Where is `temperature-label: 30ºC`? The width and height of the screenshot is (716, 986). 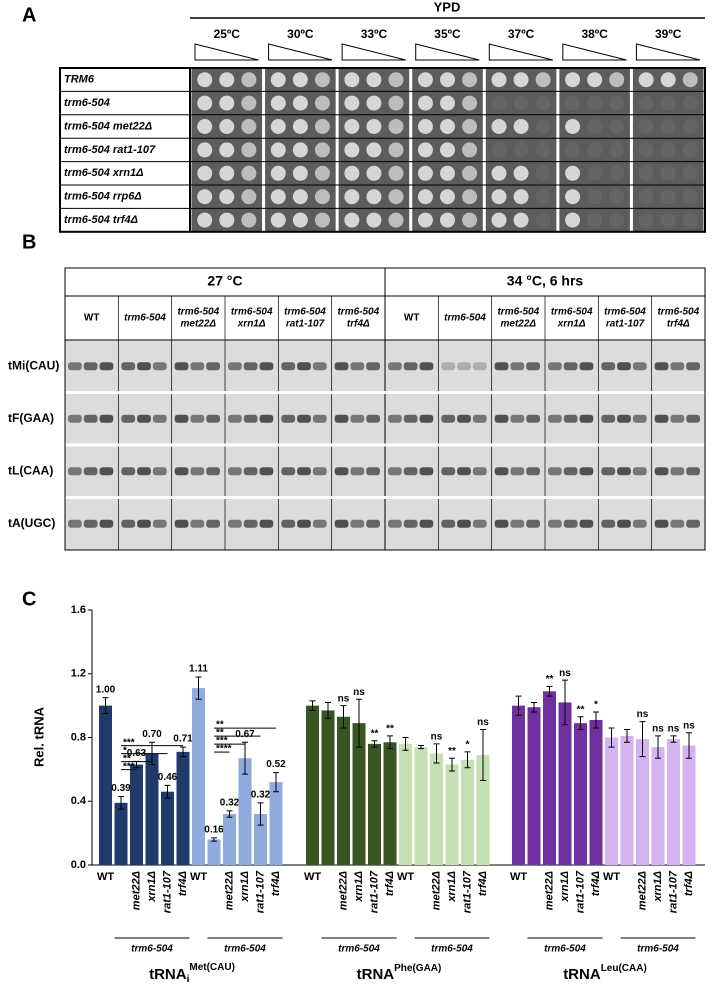
temperature-label: 30ºC is located at coordinates (300, 34).